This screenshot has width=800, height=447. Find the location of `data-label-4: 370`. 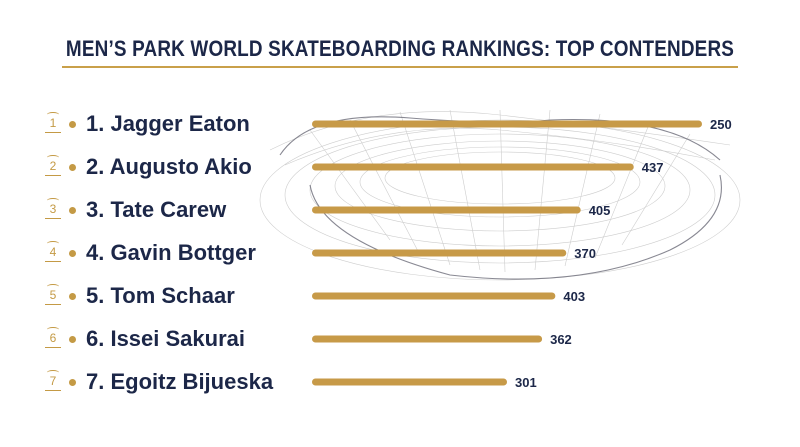

data-label-4: 370 is located at coordinates (585, 253).